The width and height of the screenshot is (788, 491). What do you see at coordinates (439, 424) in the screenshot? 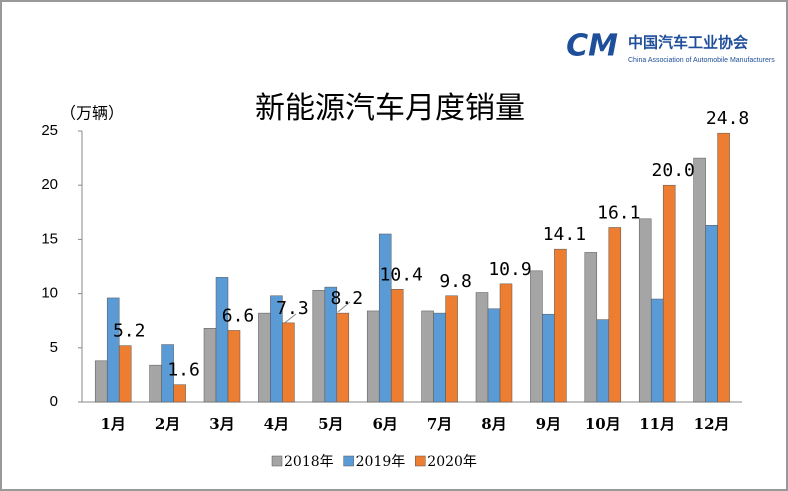
I see `x-tick-label: 7月` at bounding box center [439, 424].